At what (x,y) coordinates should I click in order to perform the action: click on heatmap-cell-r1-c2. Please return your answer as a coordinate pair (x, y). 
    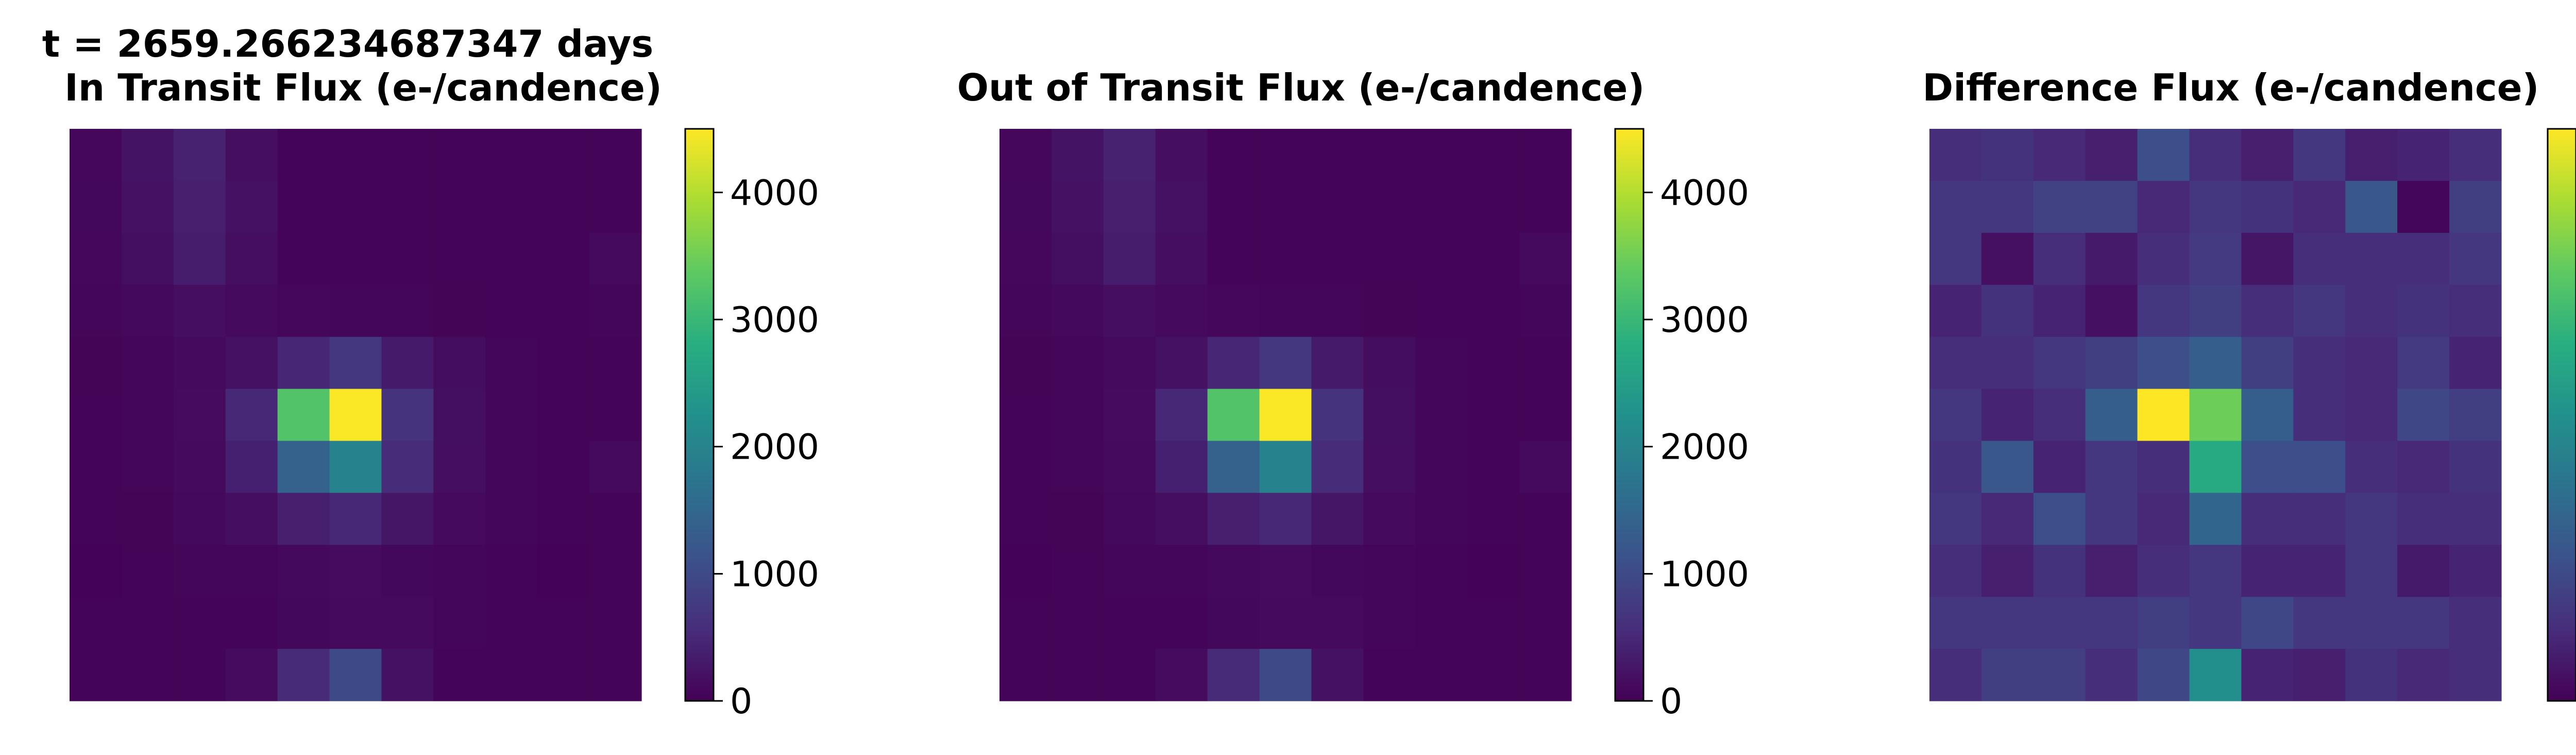
    Looking at the image, I should click on (199, 206).